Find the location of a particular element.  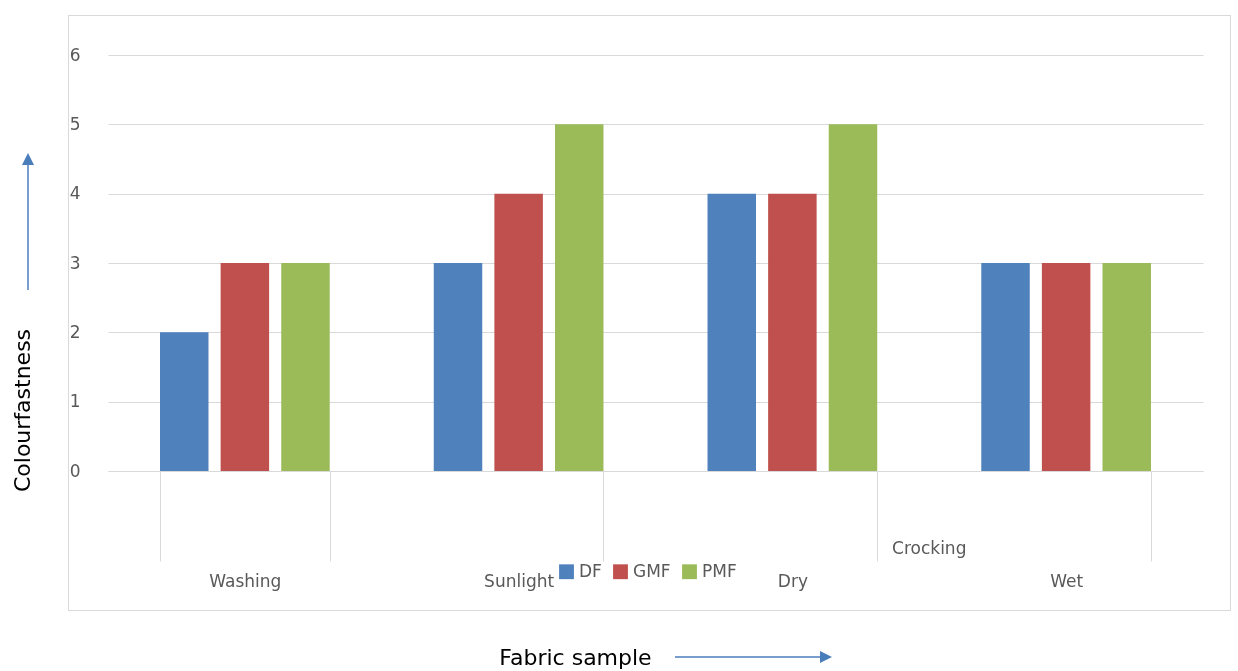

y-tick-label: 6 is located at coordinates (75, 54).